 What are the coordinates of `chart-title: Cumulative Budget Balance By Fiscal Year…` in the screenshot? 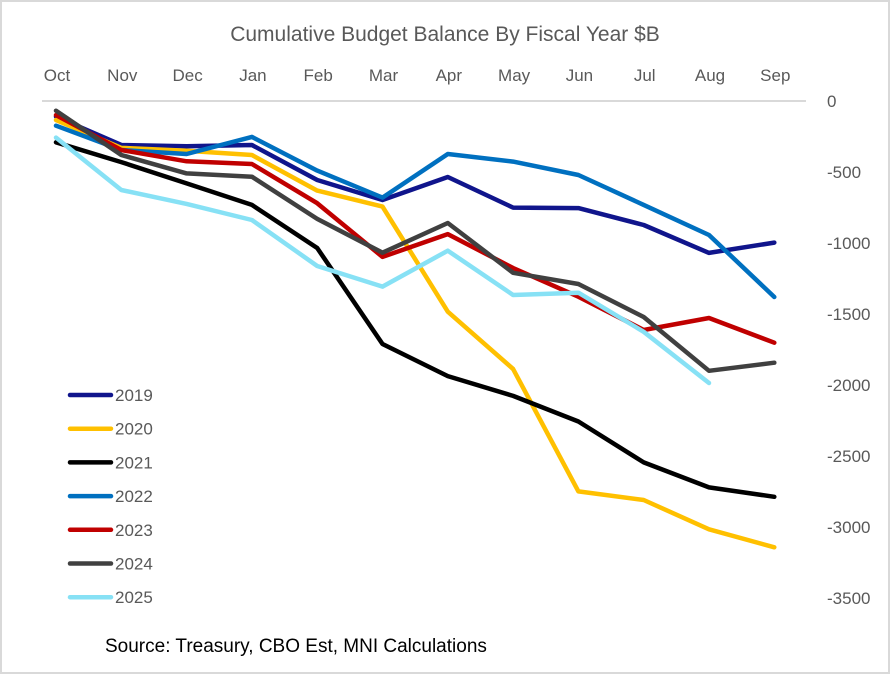 It's located at (445, 34).